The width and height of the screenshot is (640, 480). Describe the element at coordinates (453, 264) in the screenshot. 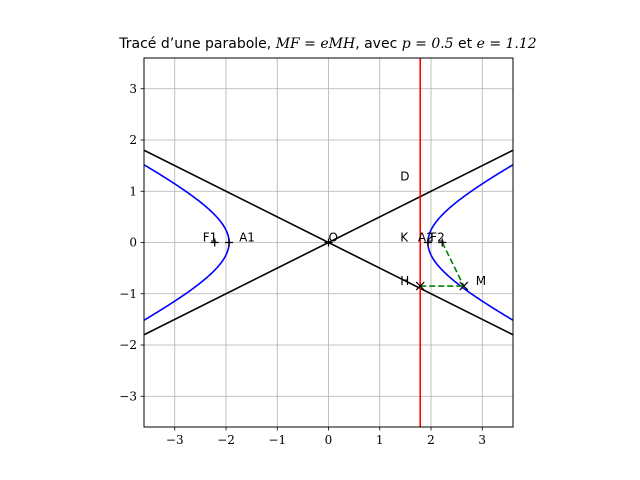

I see `segment-mf` at that location.